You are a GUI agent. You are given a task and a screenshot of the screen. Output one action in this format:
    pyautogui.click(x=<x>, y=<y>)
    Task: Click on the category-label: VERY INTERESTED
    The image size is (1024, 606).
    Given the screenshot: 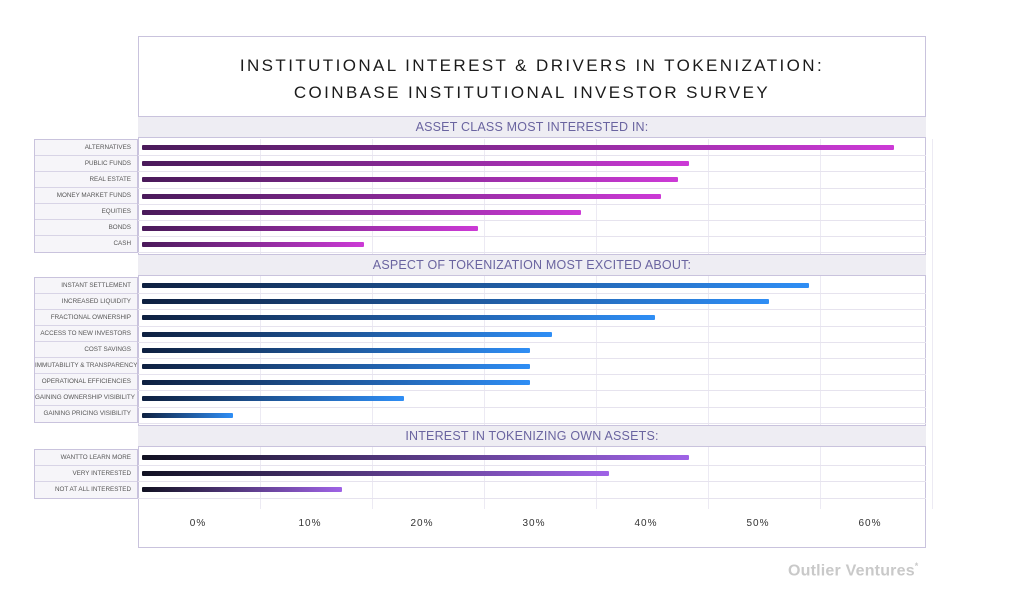 What is the action you would take?
    pyautogui.click(x=86, y=474)
    